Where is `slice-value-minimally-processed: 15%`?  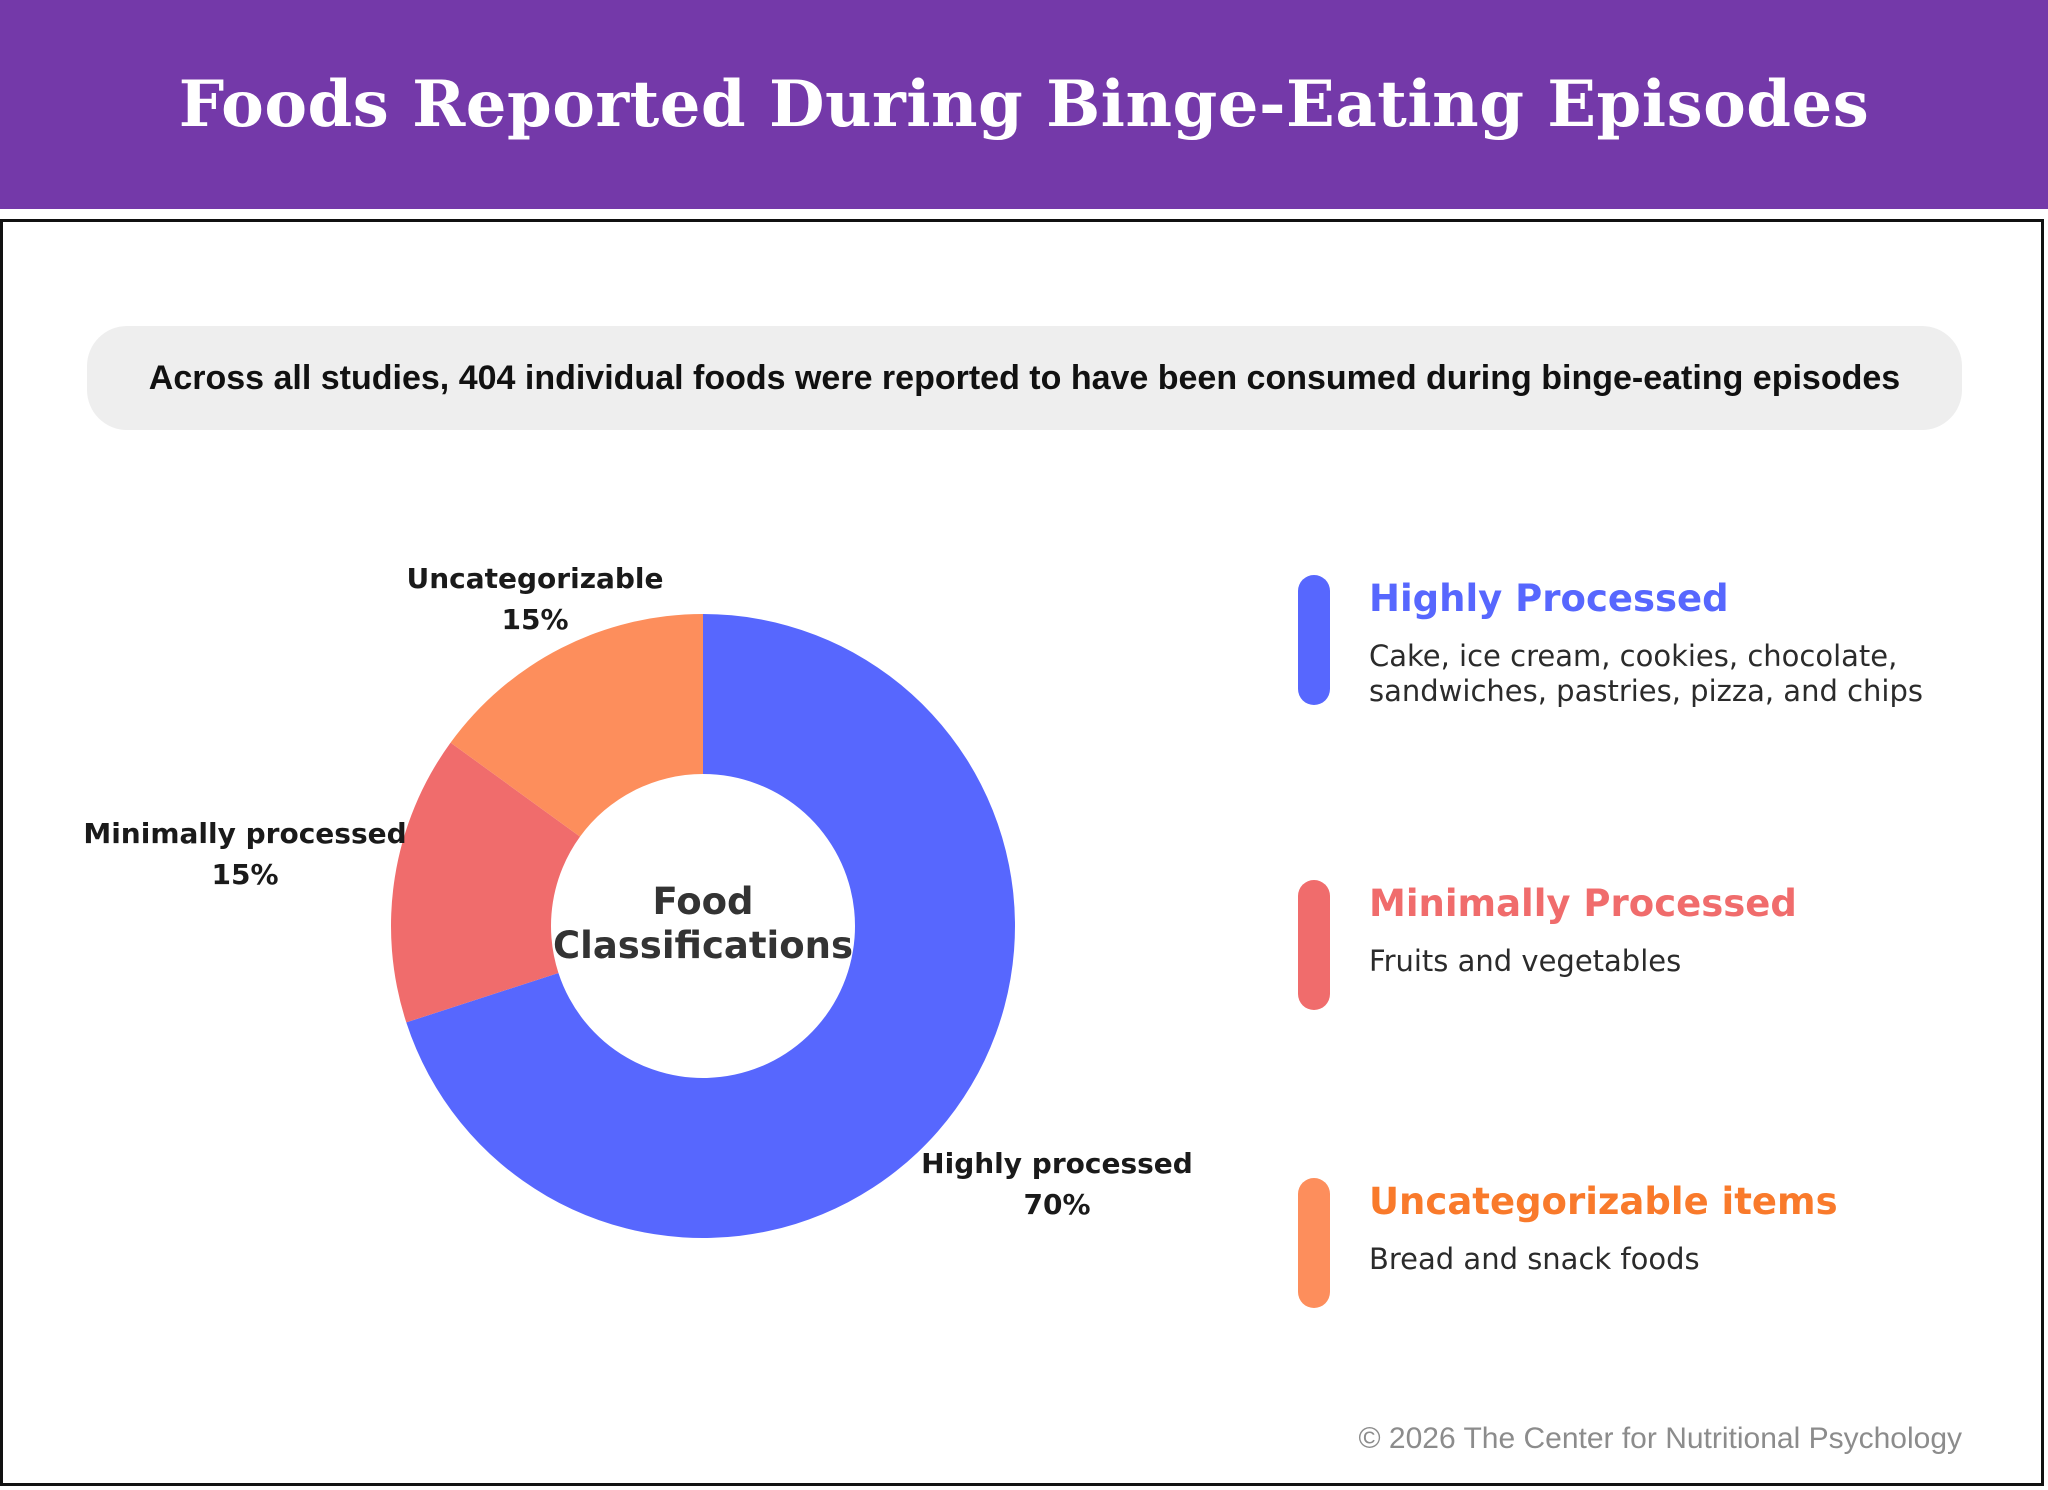 slice-value-minimally-processed: 15% is located at coordinates (244, 874).